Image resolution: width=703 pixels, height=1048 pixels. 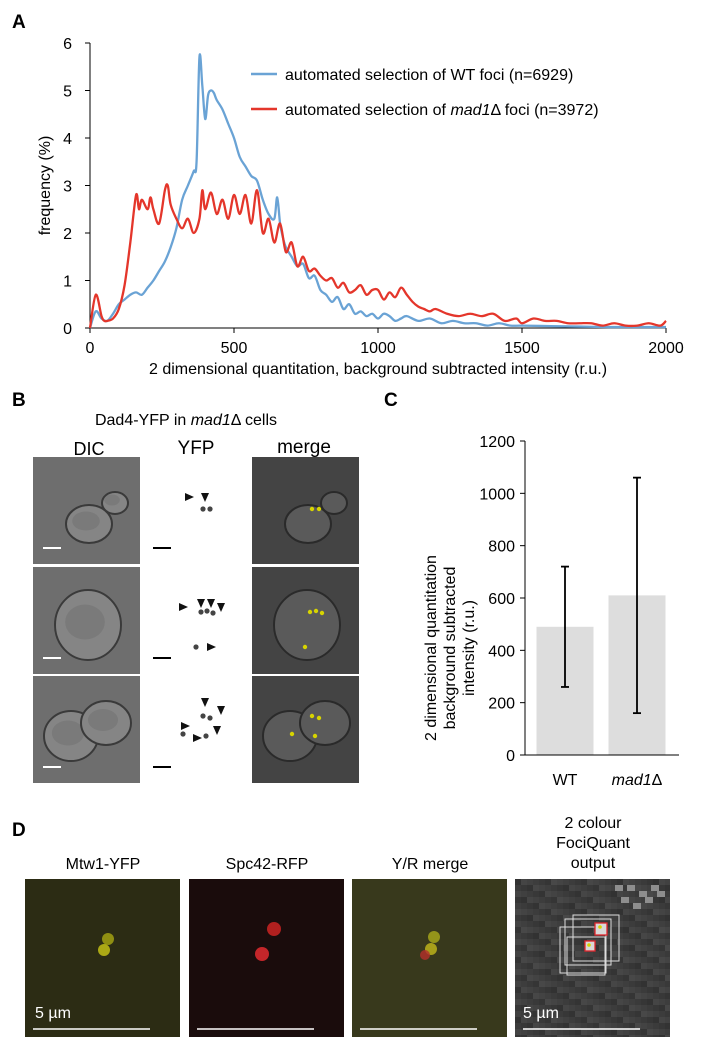 What do you see at coordinates (637, 780) in the screenshot?
I see `category-label-mad1: mad1Δ` at bounding box center [637, 780].